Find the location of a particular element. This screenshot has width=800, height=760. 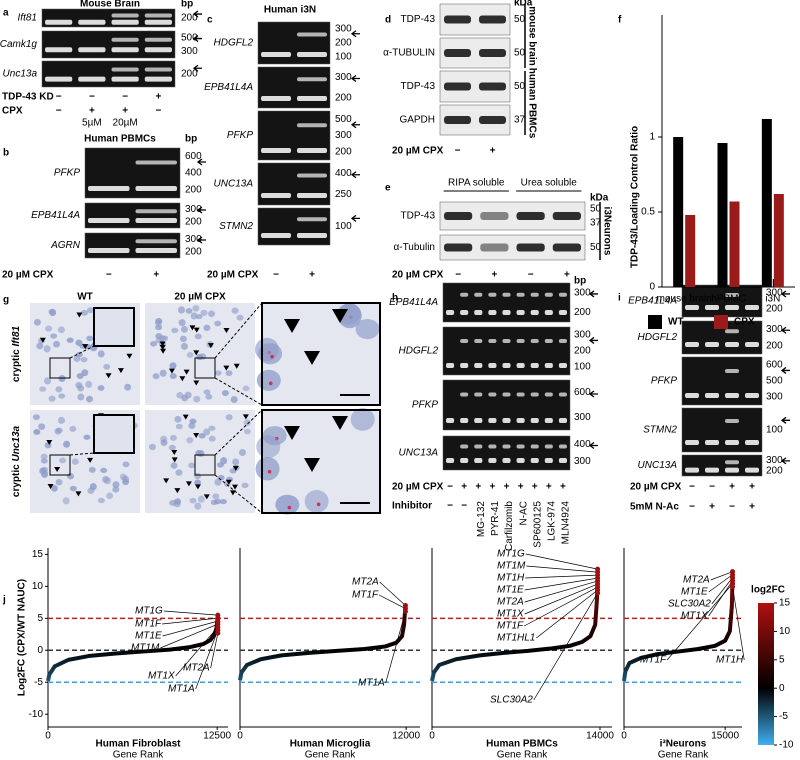

row-label: cryptic Unc13a is located at coordinates (16, 461).